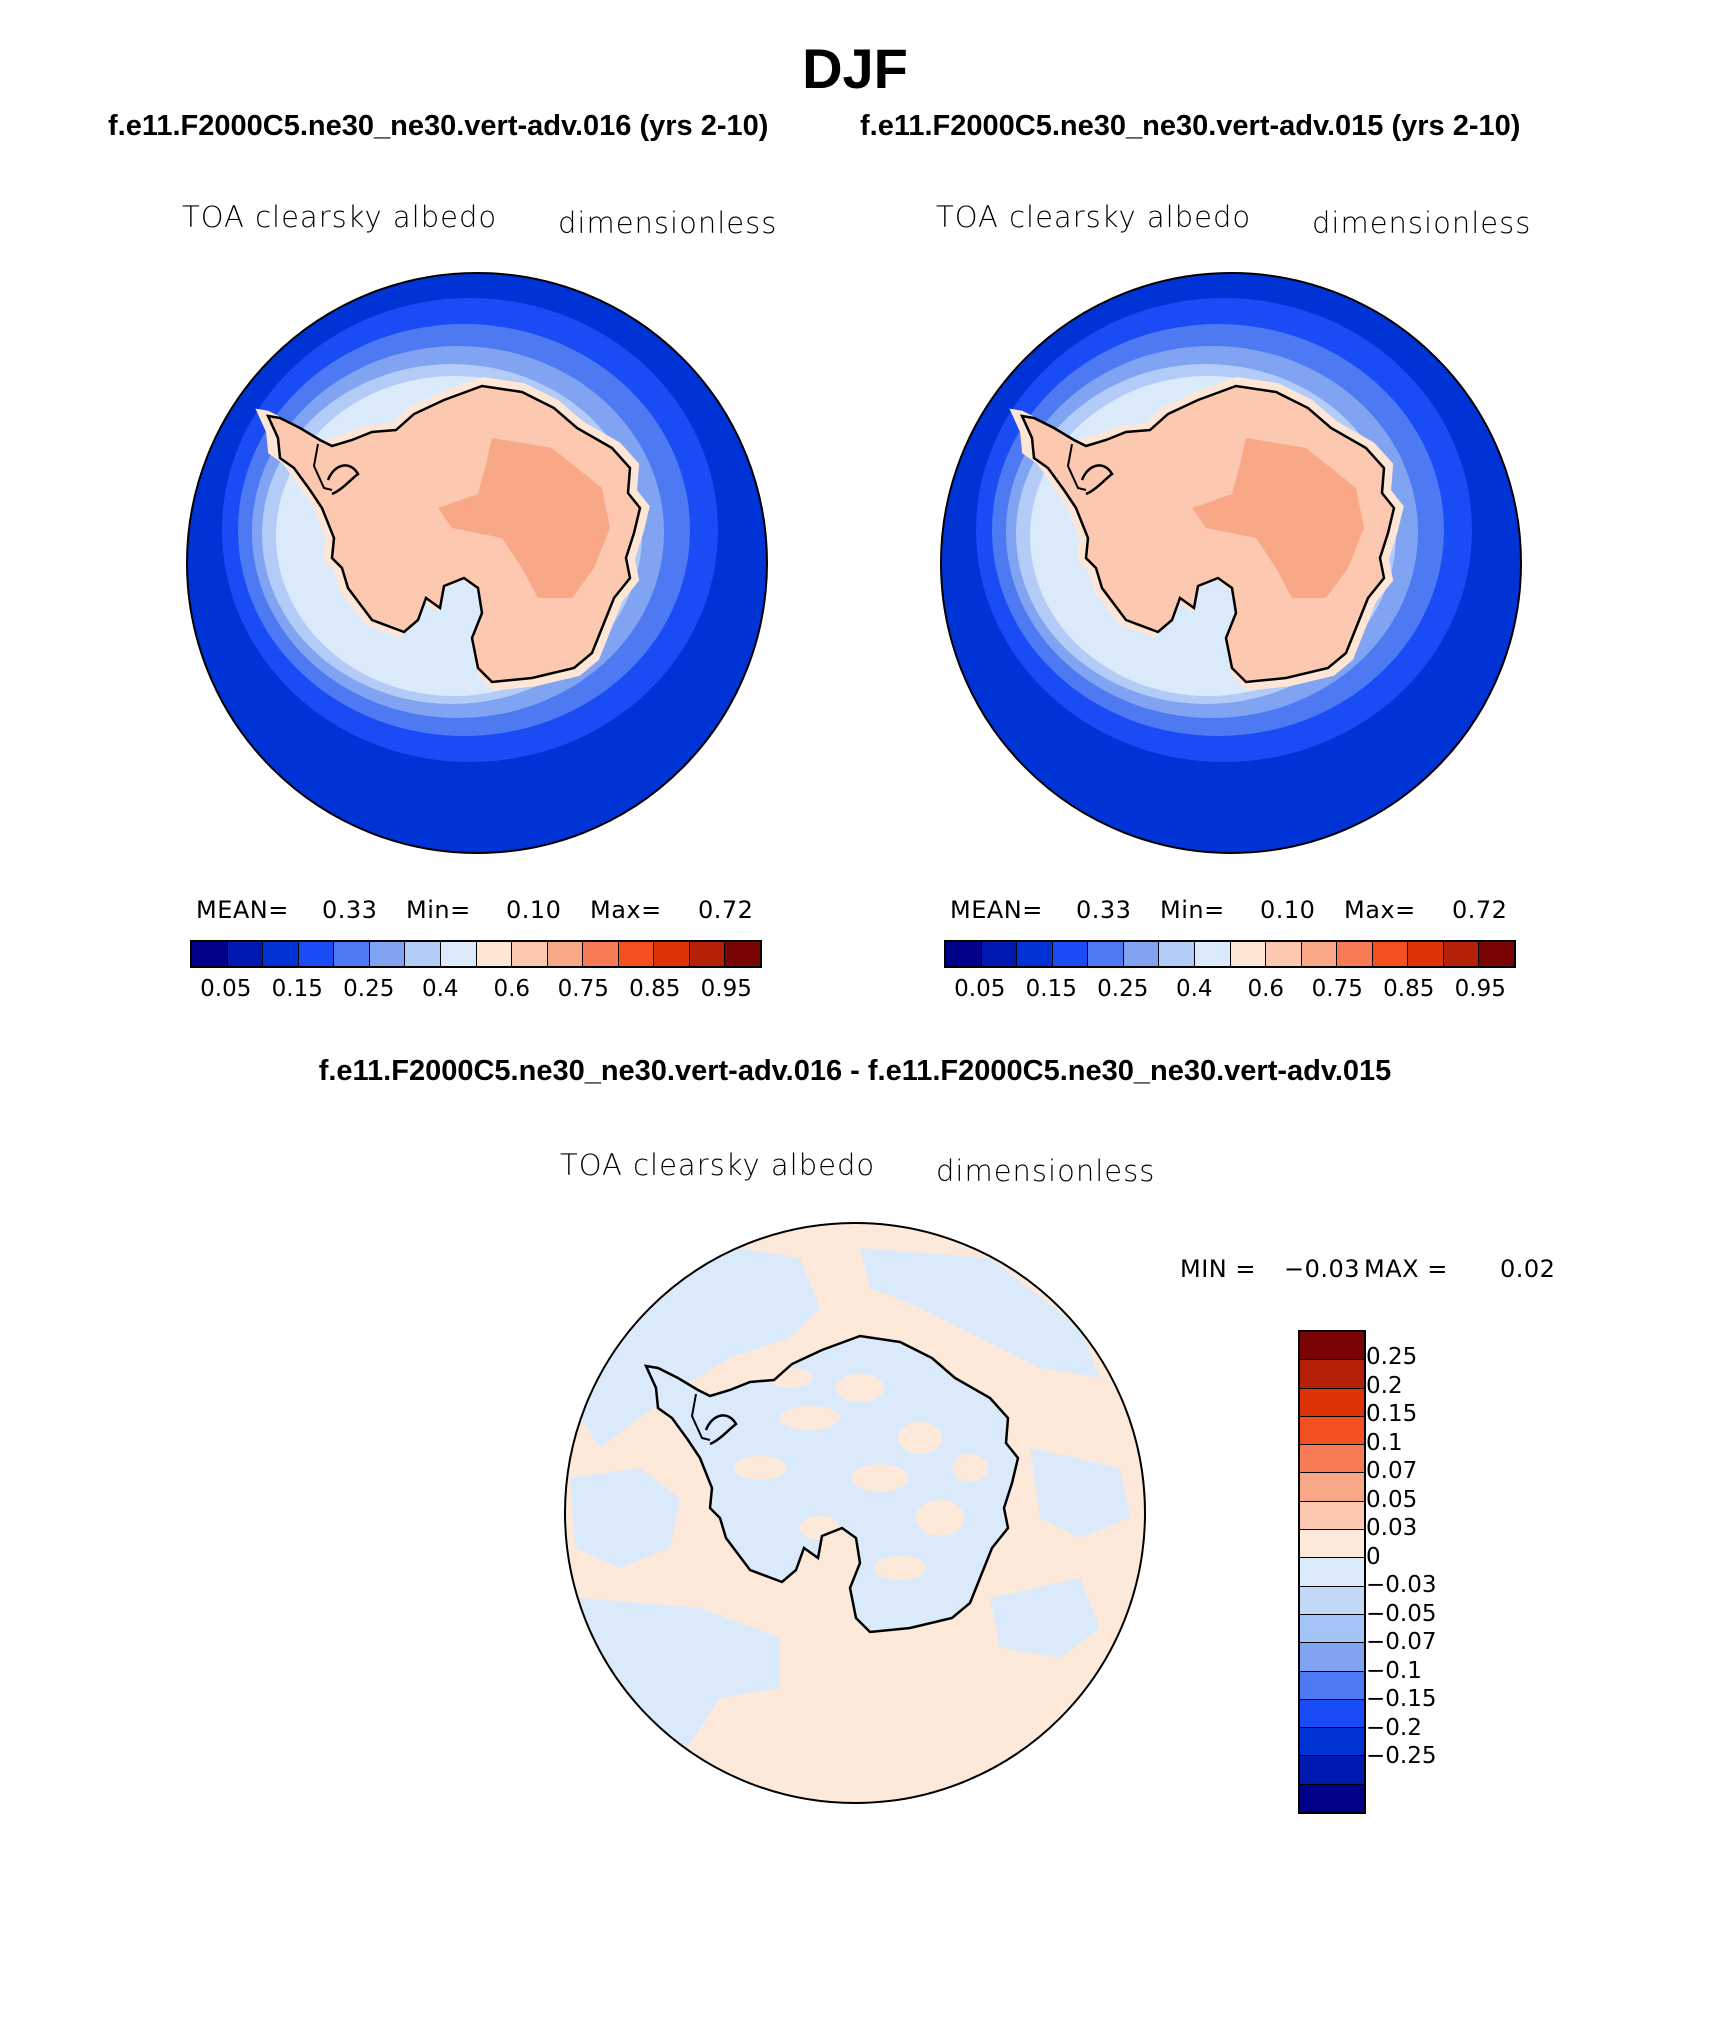 This screenshot has height=2033, width=1710. Describe the element at coordinates (1401, 1699) in the screenshot. I see `colorbar-tick-label: −0.15` at that location.